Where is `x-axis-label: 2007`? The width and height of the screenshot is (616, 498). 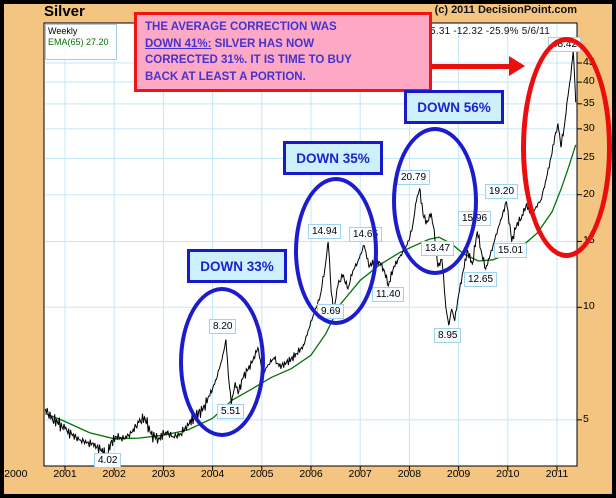
x-axis-label: 2007 is located at coordinates (360, 474).